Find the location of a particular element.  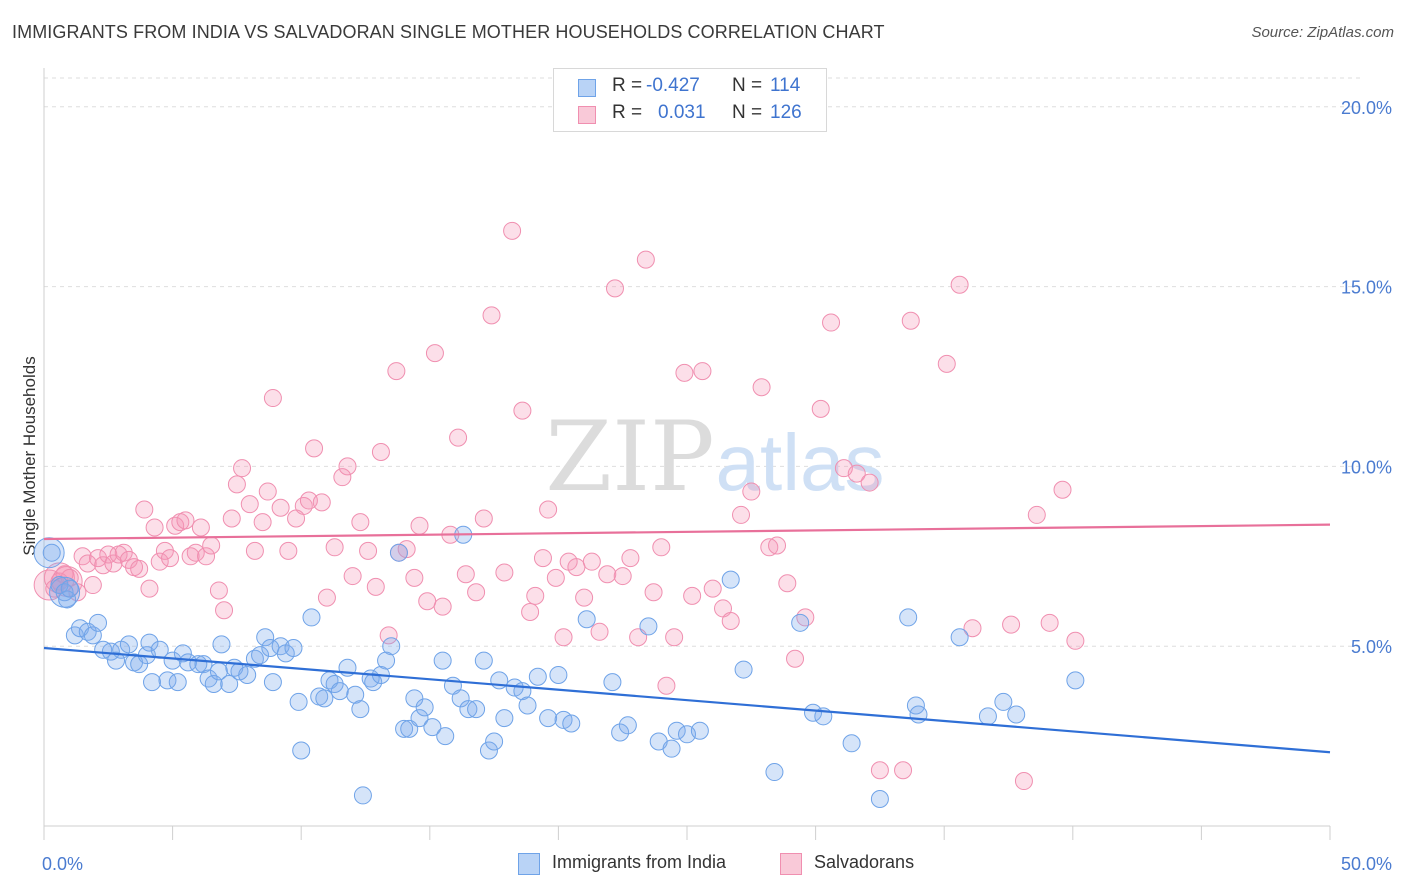

legend-n-value-salvadorans: 126 is located at coordinates (786, 112).